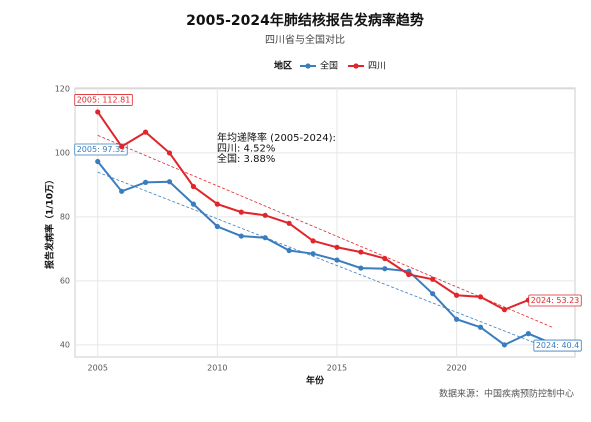 The image size is (591, 422). What do you see at coordinates (456, 368) in the screenshot?
I see `x-tick-label: 2020` at bounding box center [456, 368].